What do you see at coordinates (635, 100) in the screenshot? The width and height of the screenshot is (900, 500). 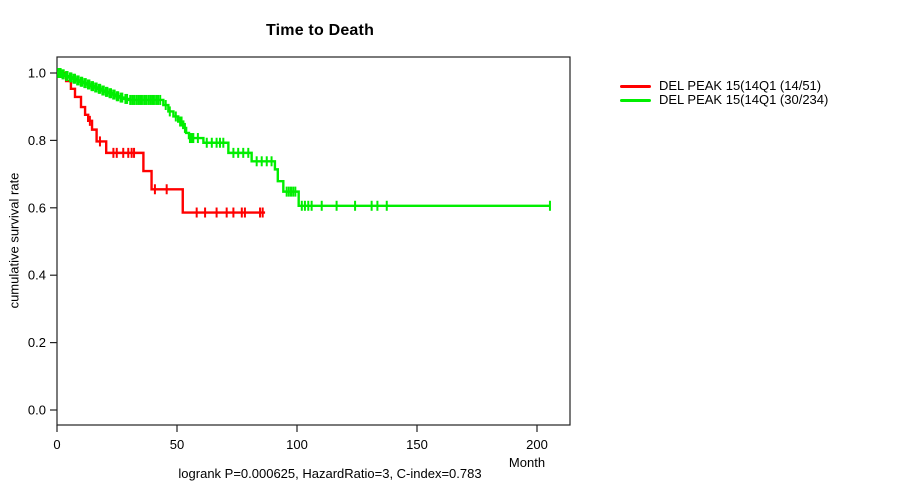 I see `legend-line-green-icon` at bounding box center [635, 100].